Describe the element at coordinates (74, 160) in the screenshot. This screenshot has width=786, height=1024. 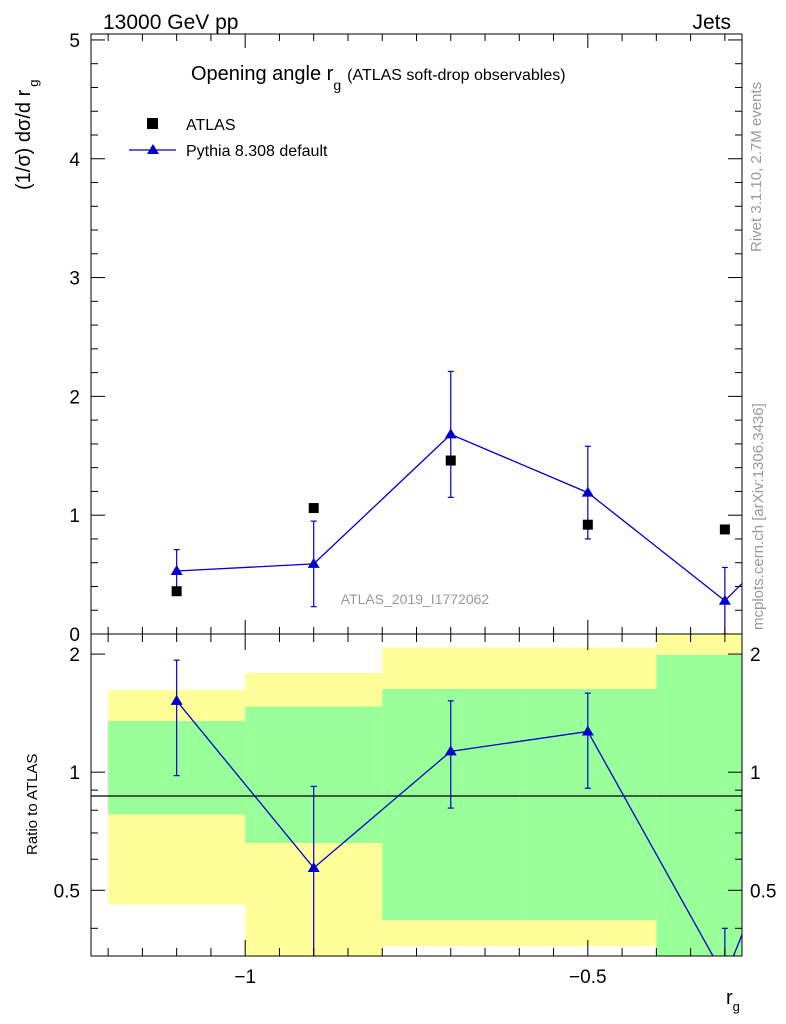
I see `main-y-tick-label: 4` at that location.